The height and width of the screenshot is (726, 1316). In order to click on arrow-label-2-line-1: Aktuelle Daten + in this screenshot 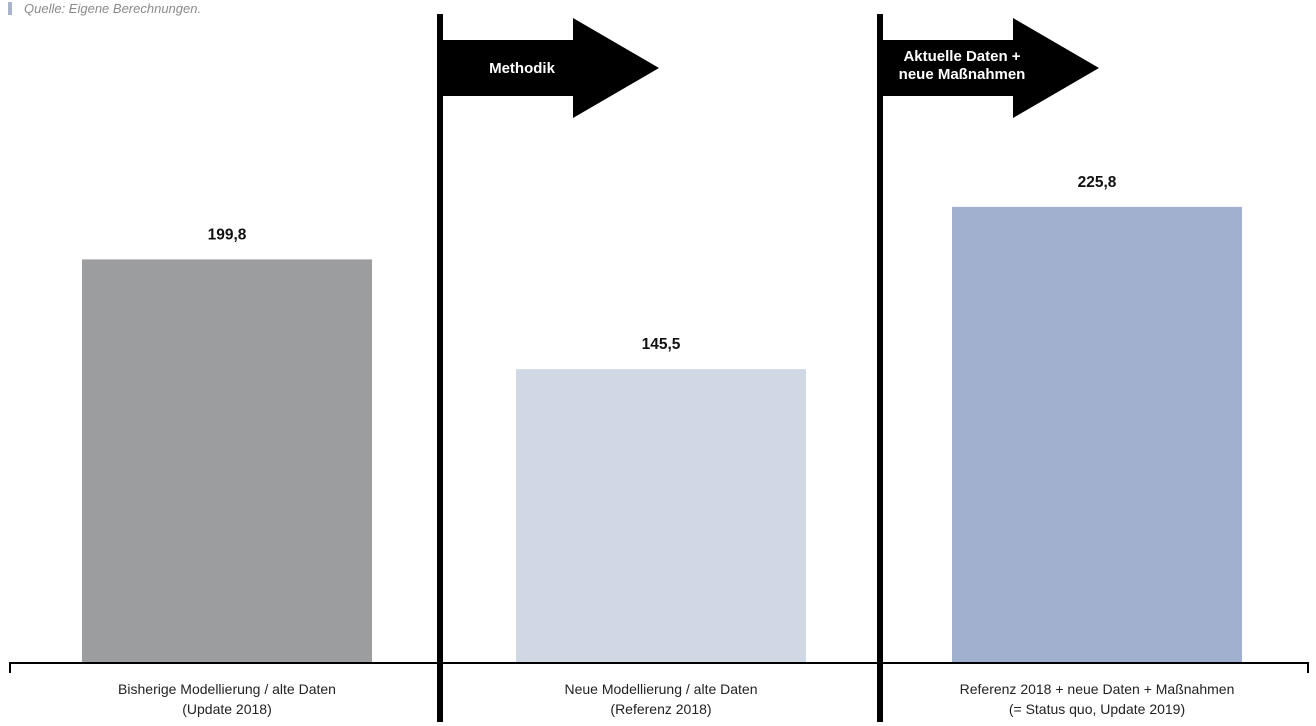, I will do `click(961, 56)`.